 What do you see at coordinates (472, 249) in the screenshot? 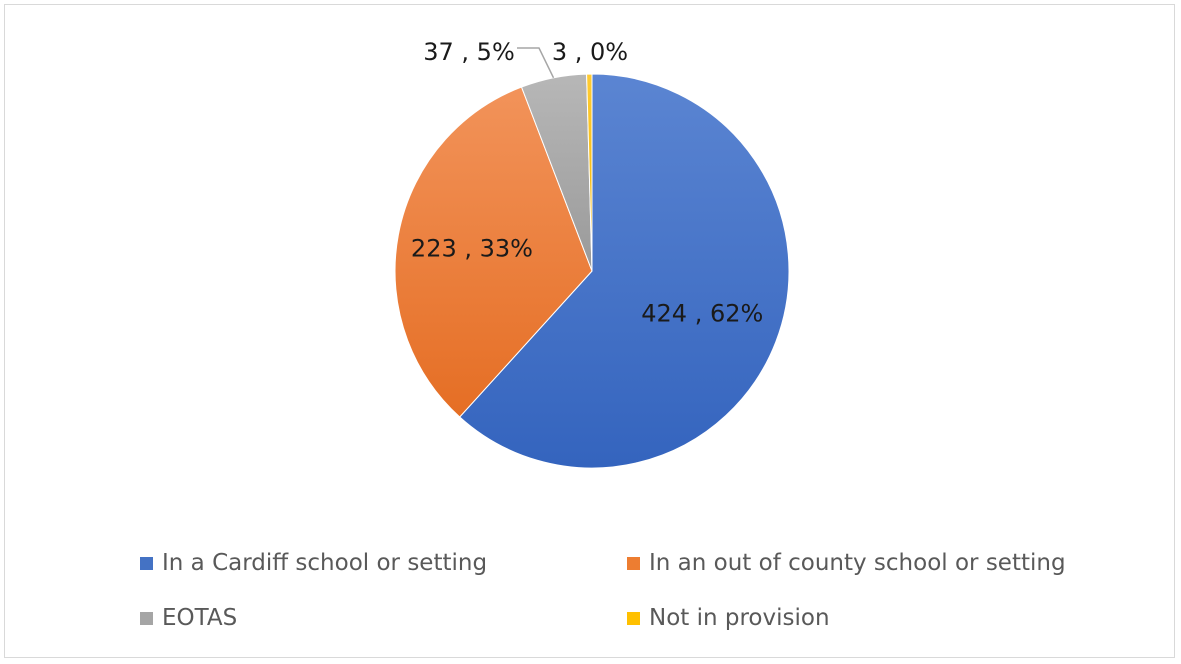
I see `data-label-2: 223 , 33%` at bounding box center [472, 249].